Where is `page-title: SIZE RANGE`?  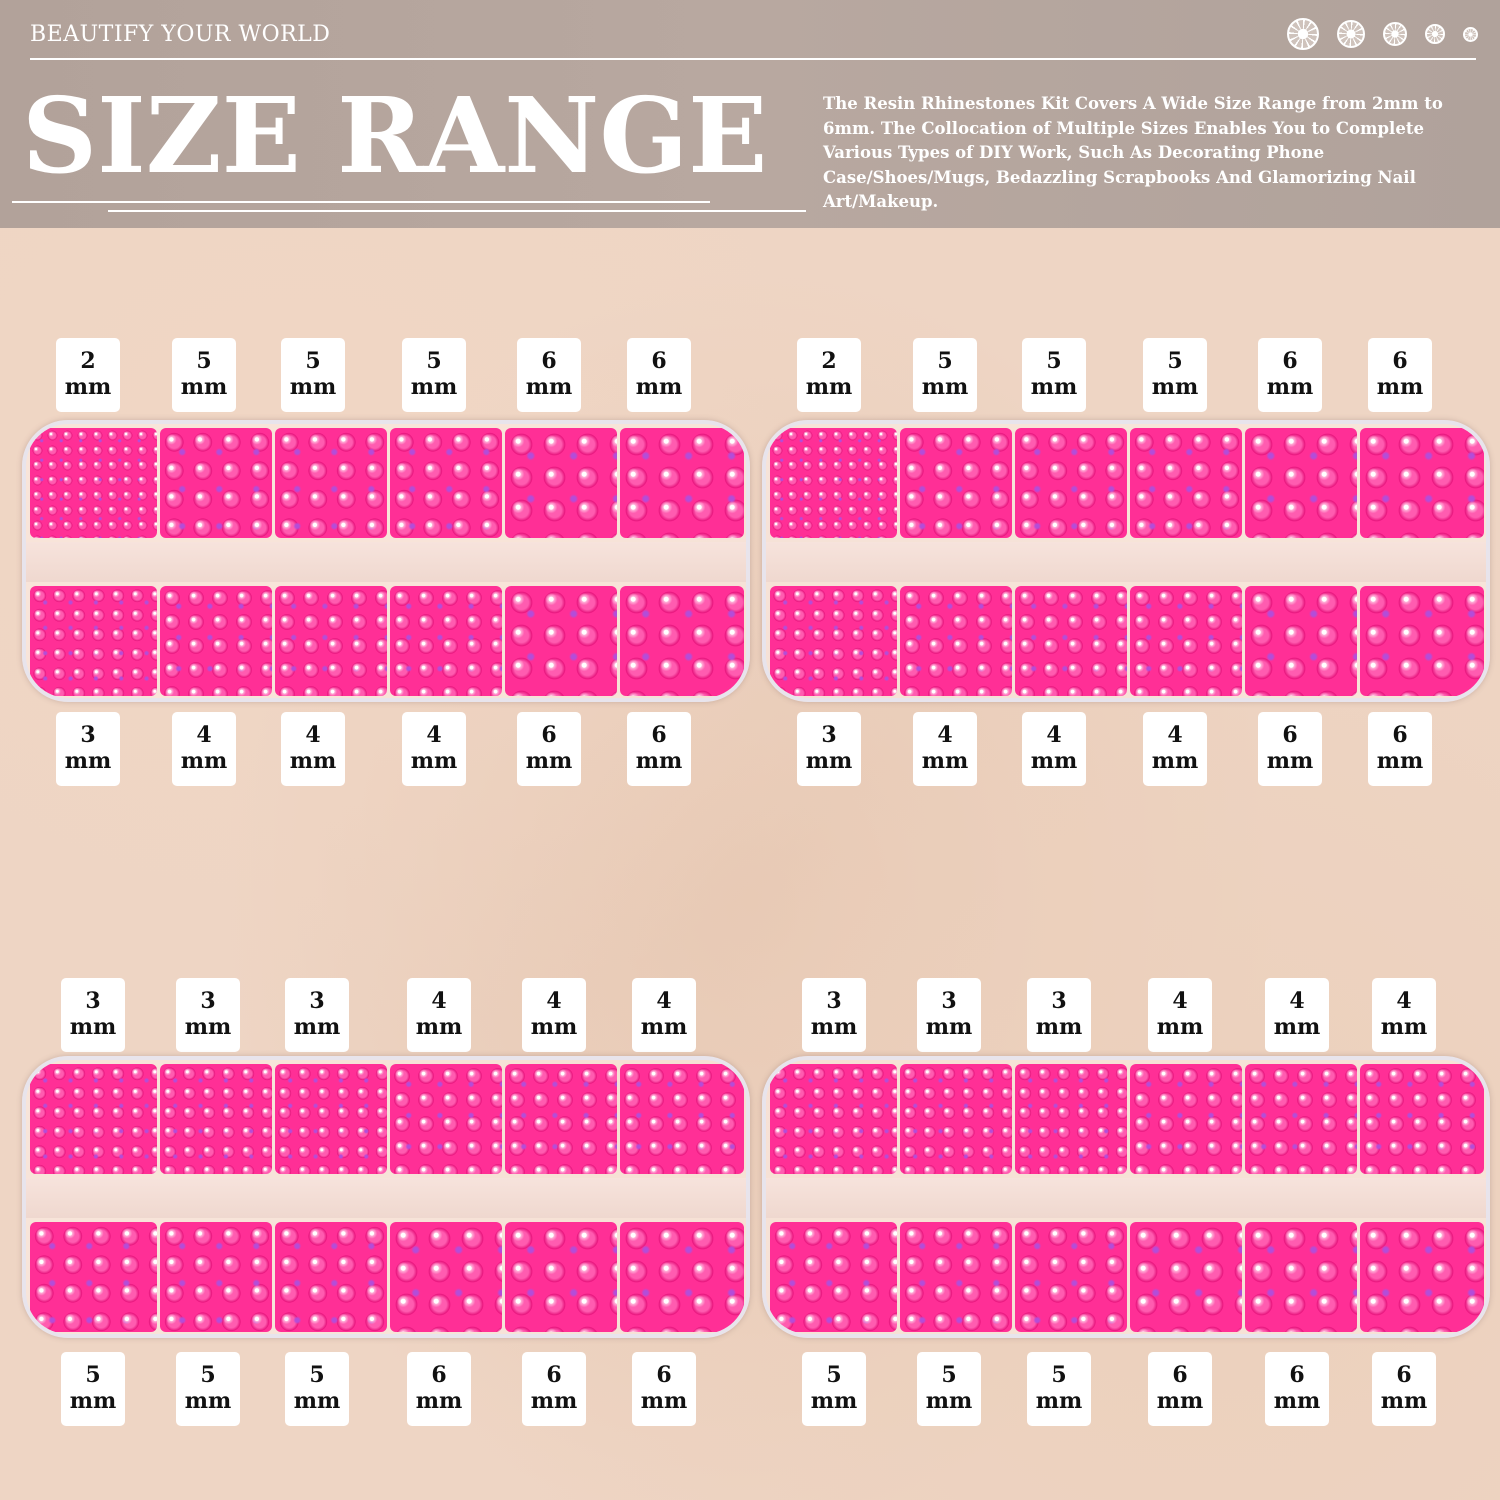 page-title: SIZE RANGE is located at coordinates (395, 135).